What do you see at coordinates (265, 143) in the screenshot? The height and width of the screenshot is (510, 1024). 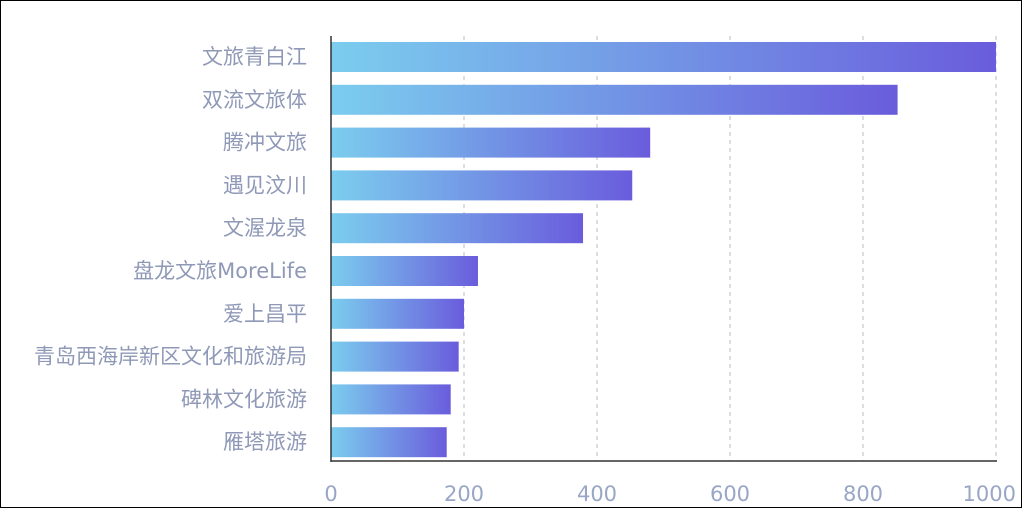 I see `category-label: 腾冲文旅` at bounding box center [265, 143].